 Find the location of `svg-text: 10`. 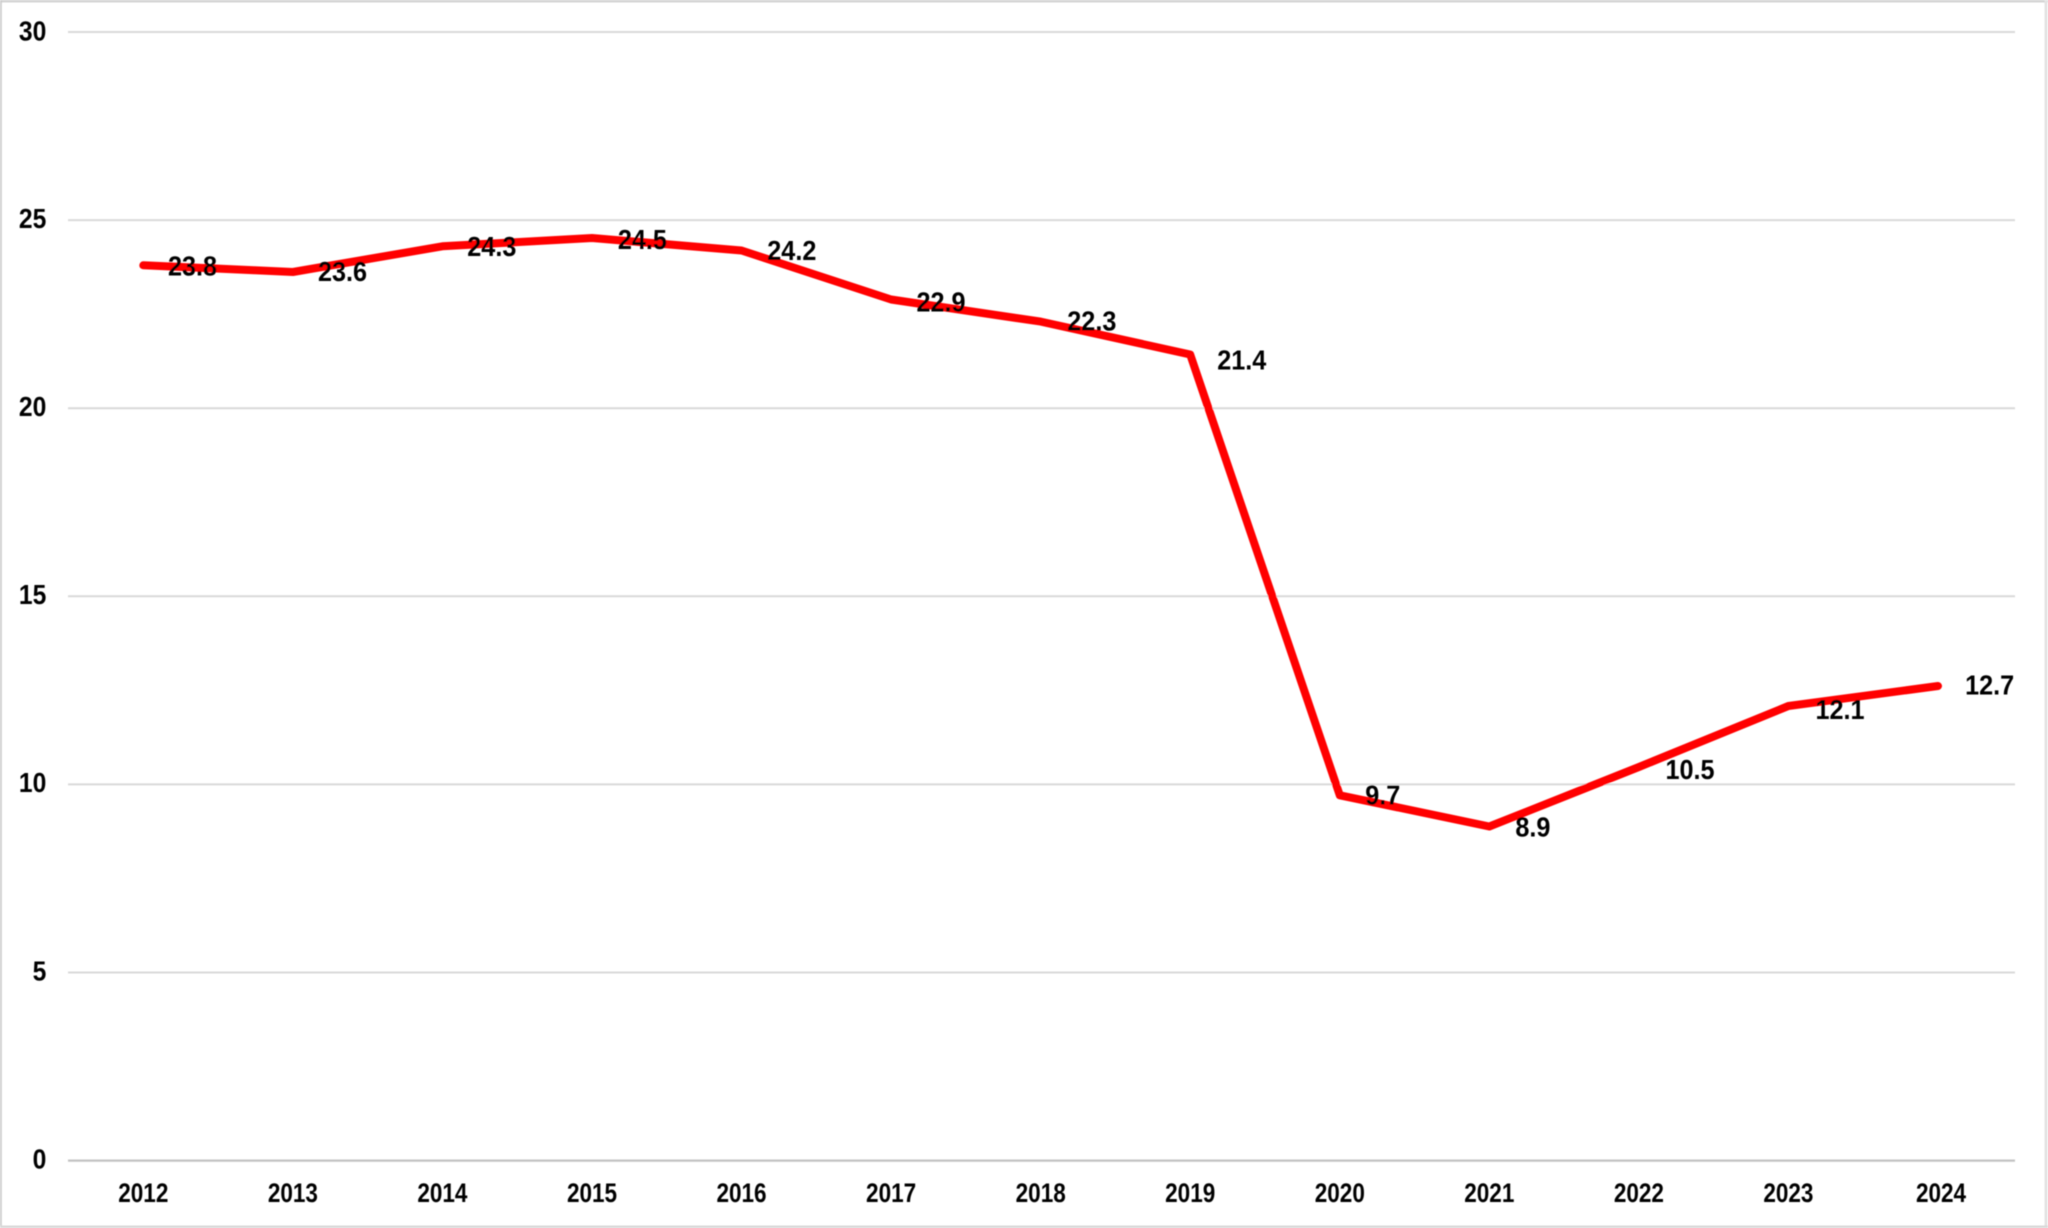

svg-text: 10 is located at coordinates (32, 783).